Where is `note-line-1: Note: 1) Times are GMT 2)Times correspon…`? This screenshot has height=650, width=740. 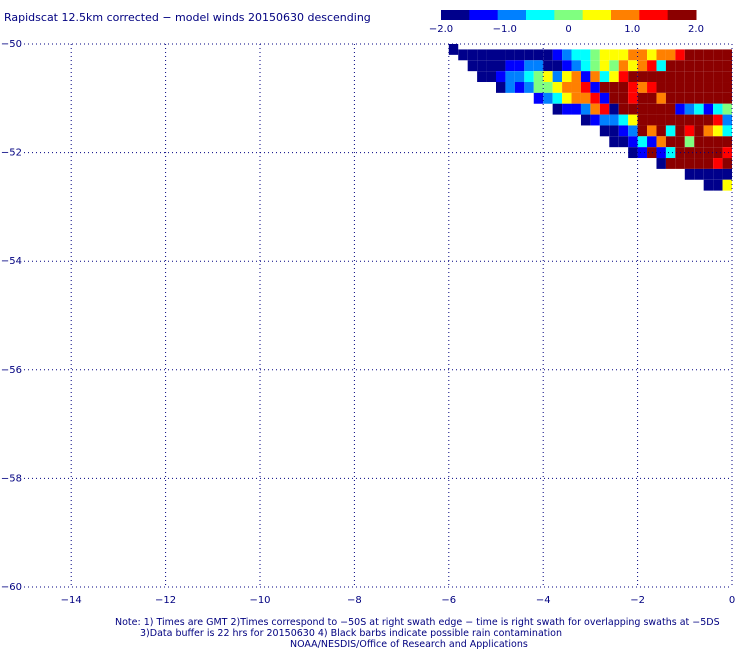 note-line-1: Note: 1) Times are GMT 2)Times correspon… is located at coordinates (417, 622).